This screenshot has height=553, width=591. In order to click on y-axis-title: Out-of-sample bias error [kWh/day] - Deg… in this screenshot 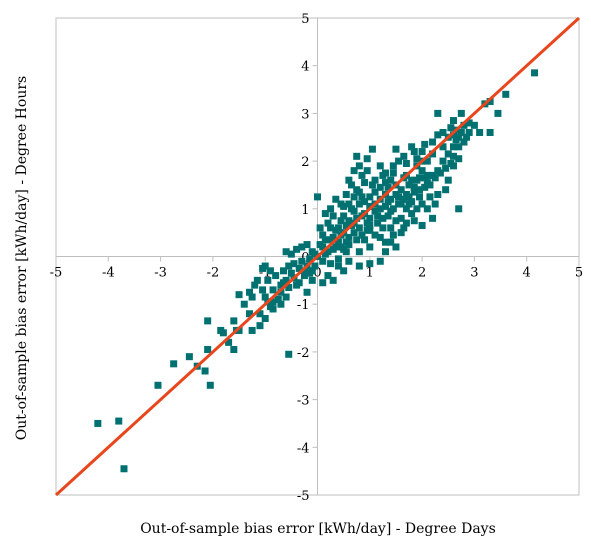, I will do `click(22, 258)`.